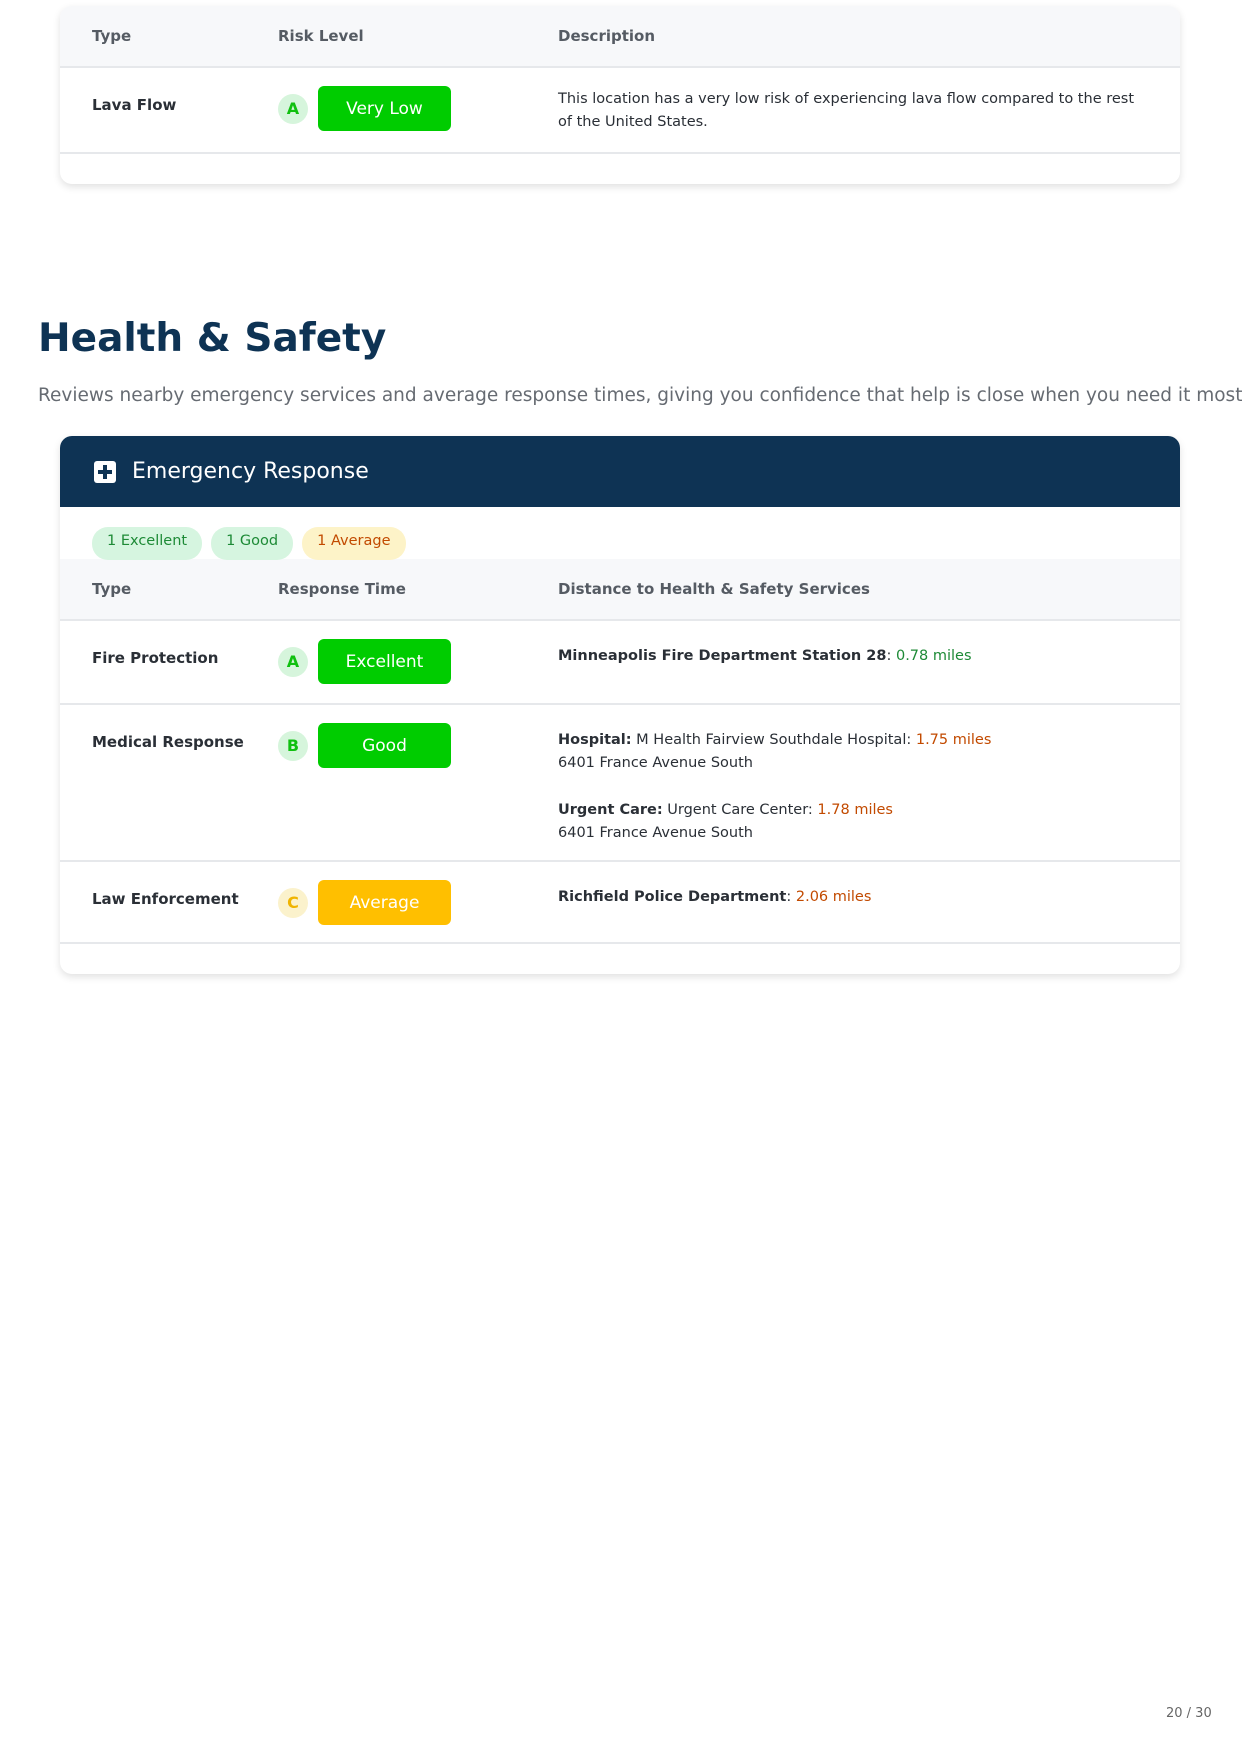  What do you see at coordinates (293, 902) in the screenshot?
I see `grade-letter: C` at bounding box center [293, 902].